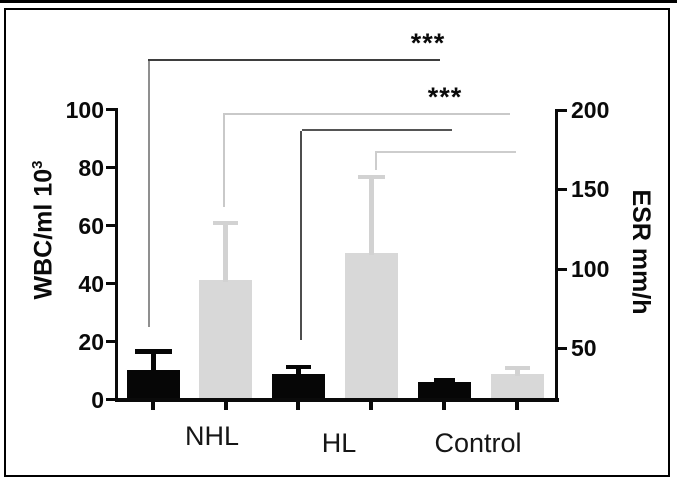 Image resolution: width=677 pixels, height=482 pixels. Describe the element at coordinates (225, 339) in the screenshot. I see `bar-nhl-esr` at that location.